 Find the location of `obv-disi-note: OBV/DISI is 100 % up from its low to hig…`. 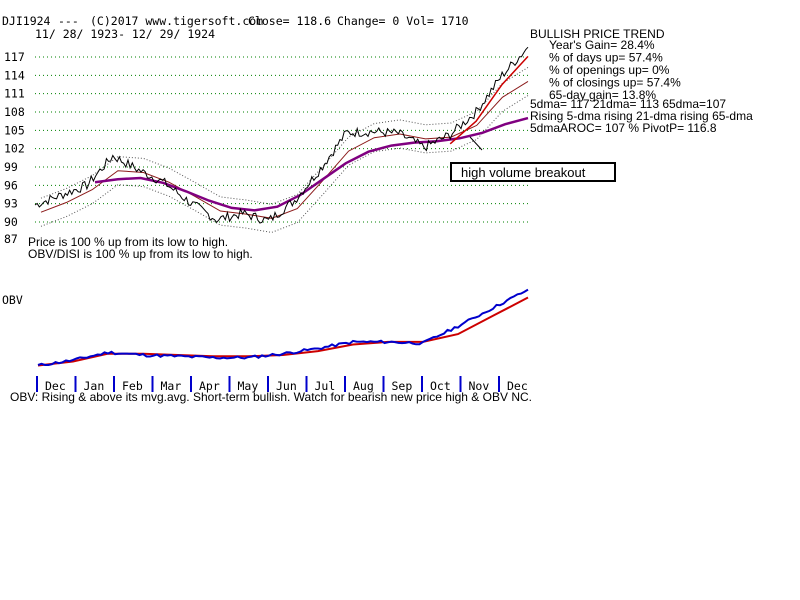

obv-disi-note: OBV/DISI is 100 % up from its low to hig… is located at coordinates (140, 254).